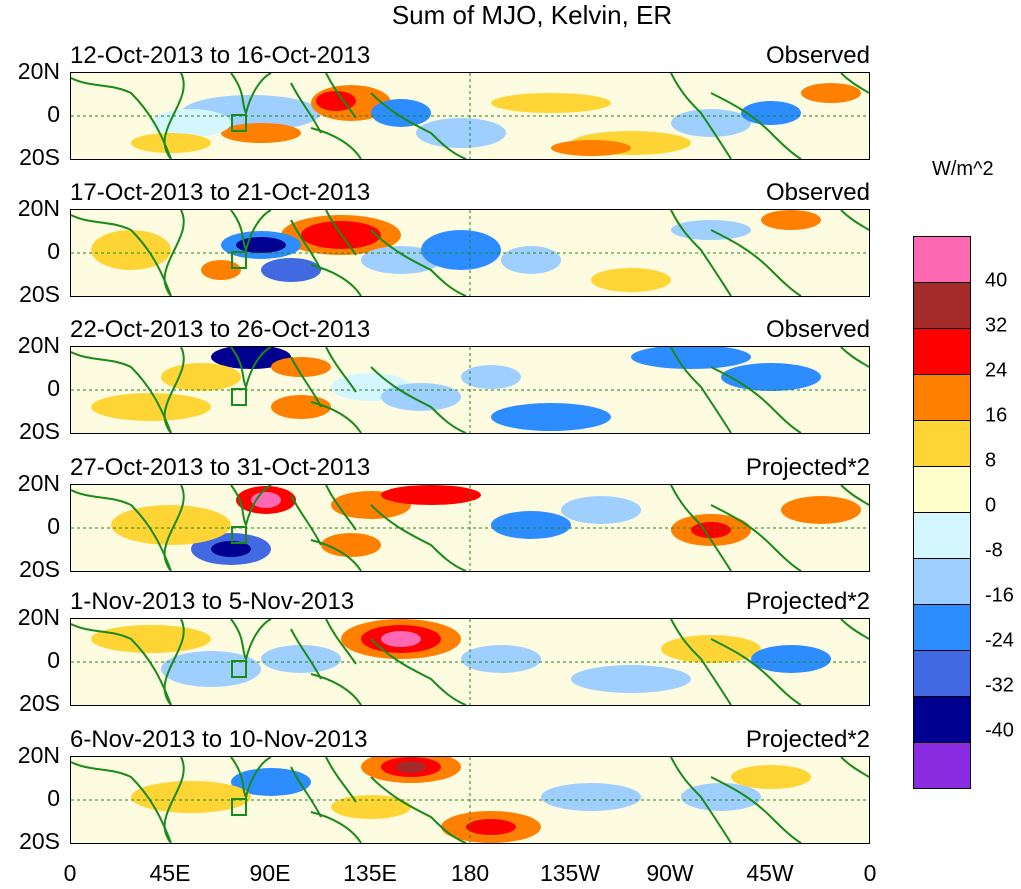  I want to click on panel-date-range: 1-Nov-2013 to 5-Nov-2013, so click(212, 601).